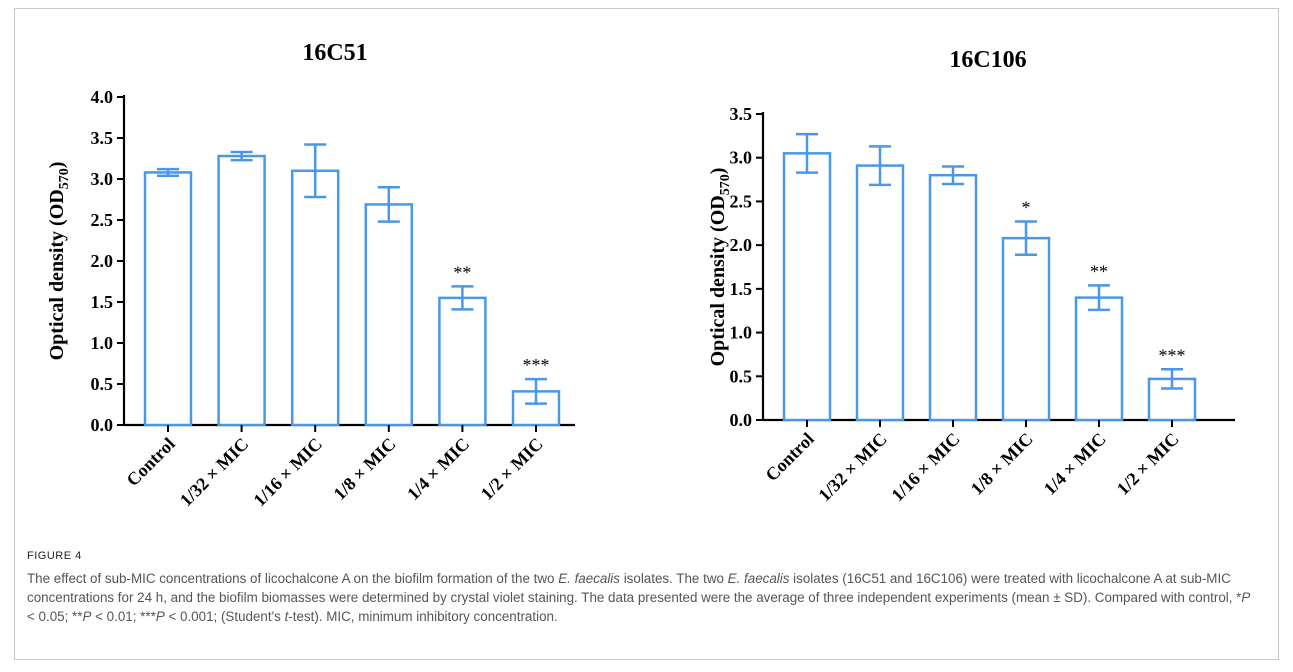 This screenshot has width=1293, height=672. What do you see at coordinates (102, 97) in the screenshot?
I see `y-tick-label: 4.0` at bounding box center [102, 97].